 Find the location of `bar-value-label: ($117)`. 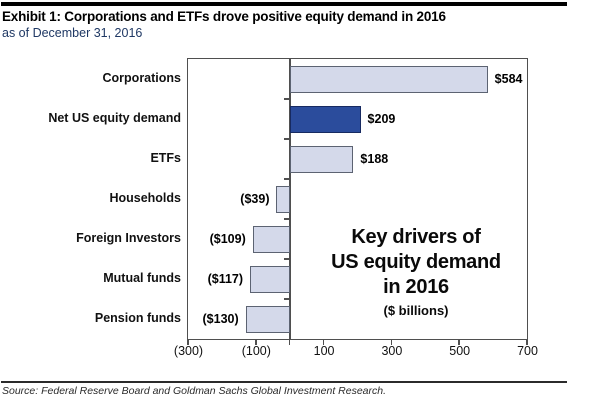

bar-value-label: ($117) is located at coordinates (225, 279).